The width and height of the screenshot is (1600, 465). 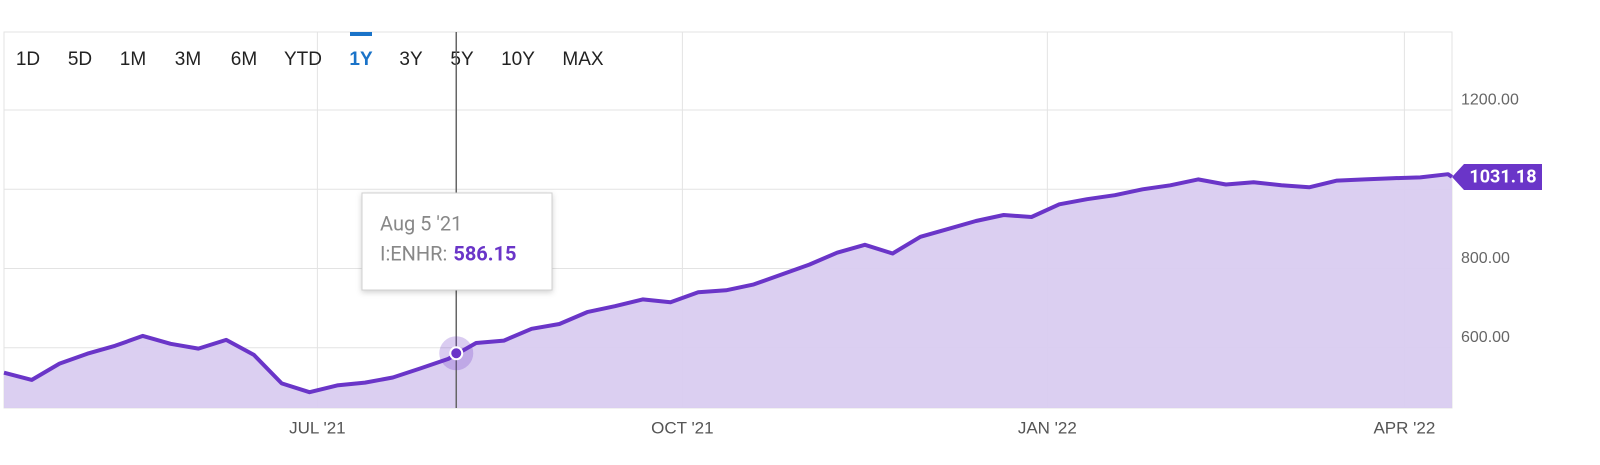 I want to click on tooltip-box, so click(x=457, y=241).